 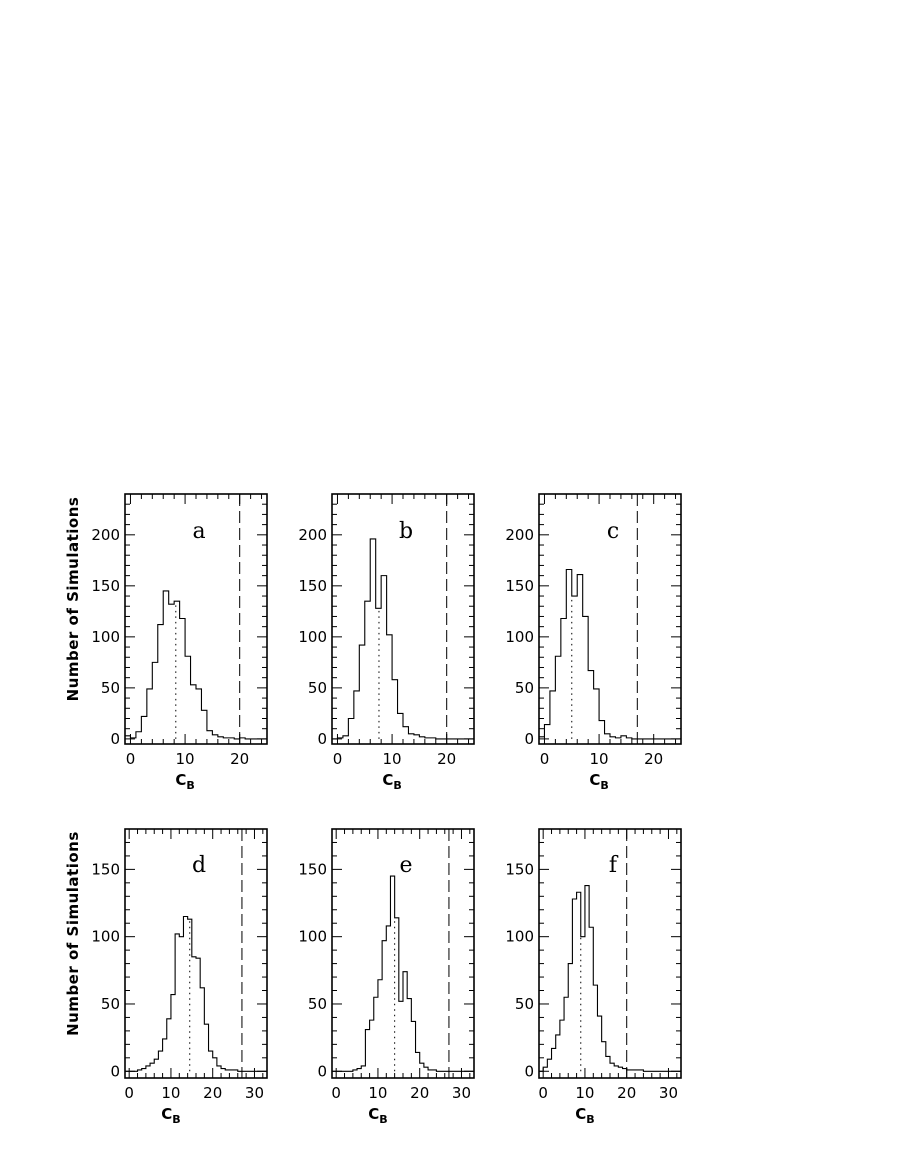 I want to click on panel-f-histogram: 0 10 20 30 0 50 100 150 f CB, so click(x=593, y=977).